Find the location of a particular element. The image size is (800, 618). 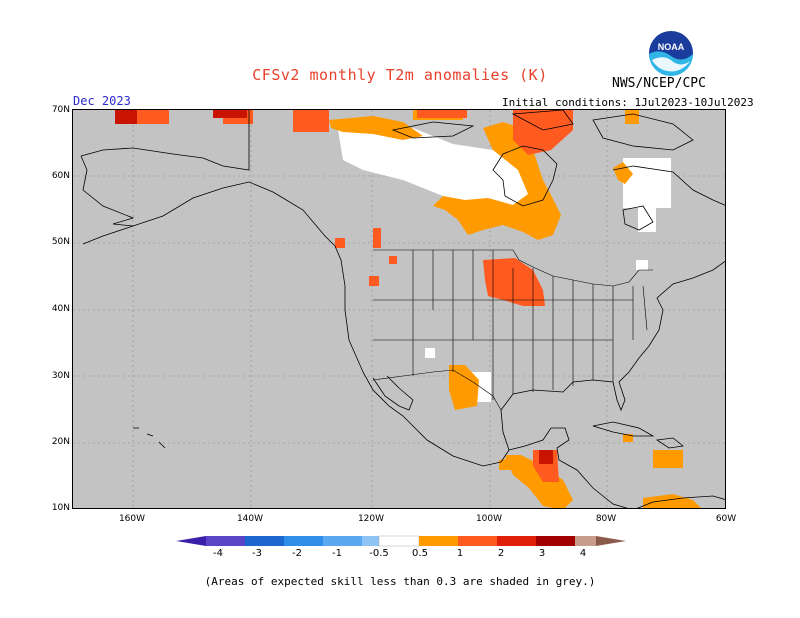

lon-label-160w: 160W is located at coordinates (132, 519).